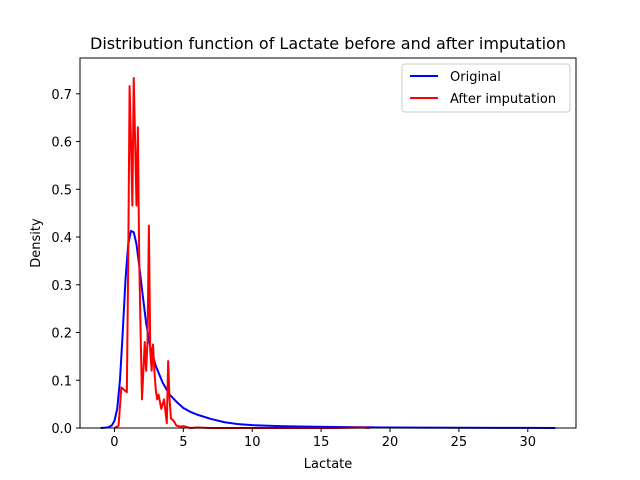 The width and height of the screenshot is (640, 480). What do you see at coordinates (475, 77) in the screenshot?
I see `legend-label-original: Original` at bounding box center [475, 77].